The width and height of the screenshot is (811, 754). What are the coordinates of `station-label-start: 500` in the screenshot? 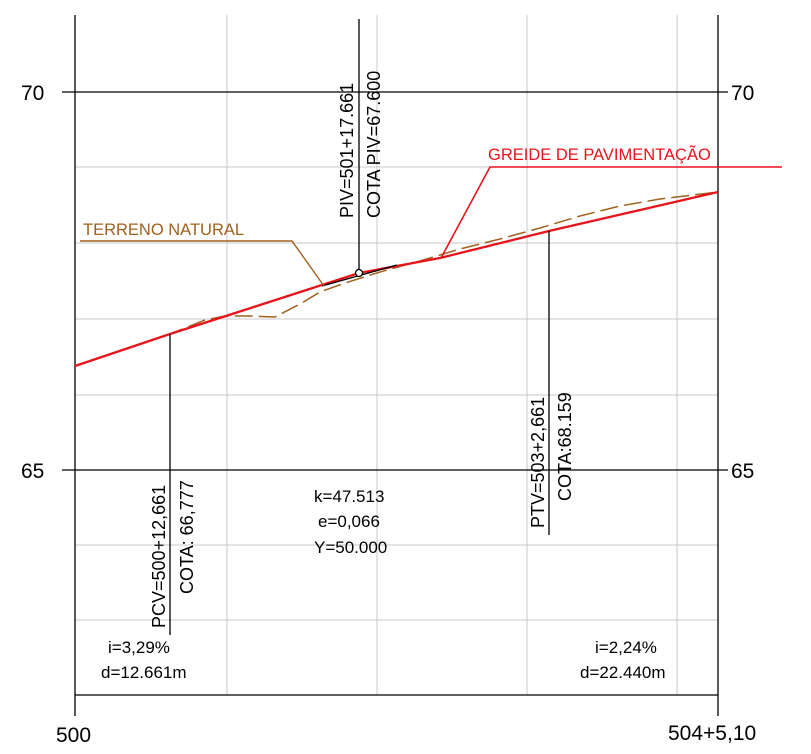 It's located at (73, 735).